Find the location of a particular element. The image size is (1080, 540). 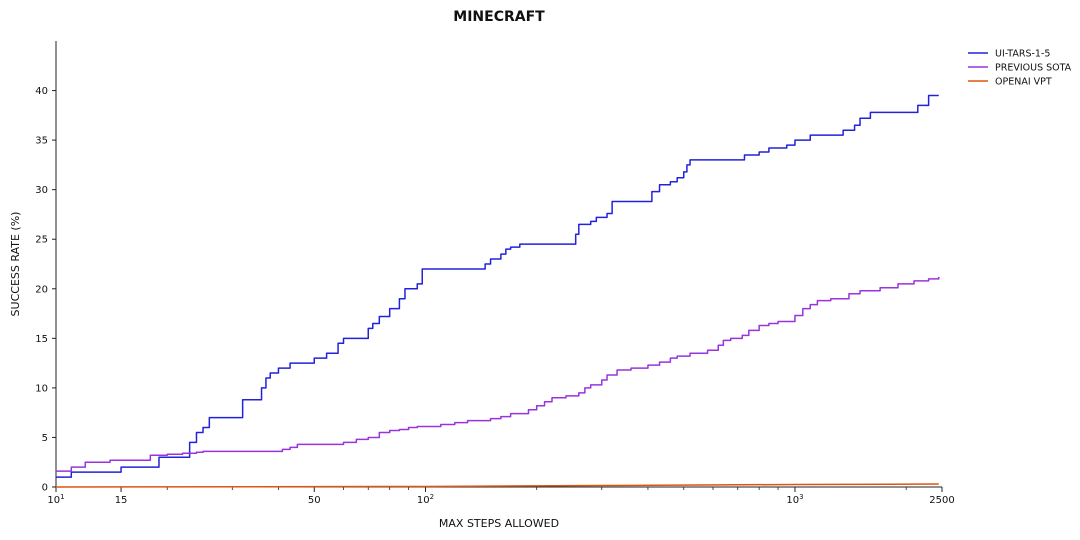

y-tick-label: 15 is located at coordinates (41, 339).